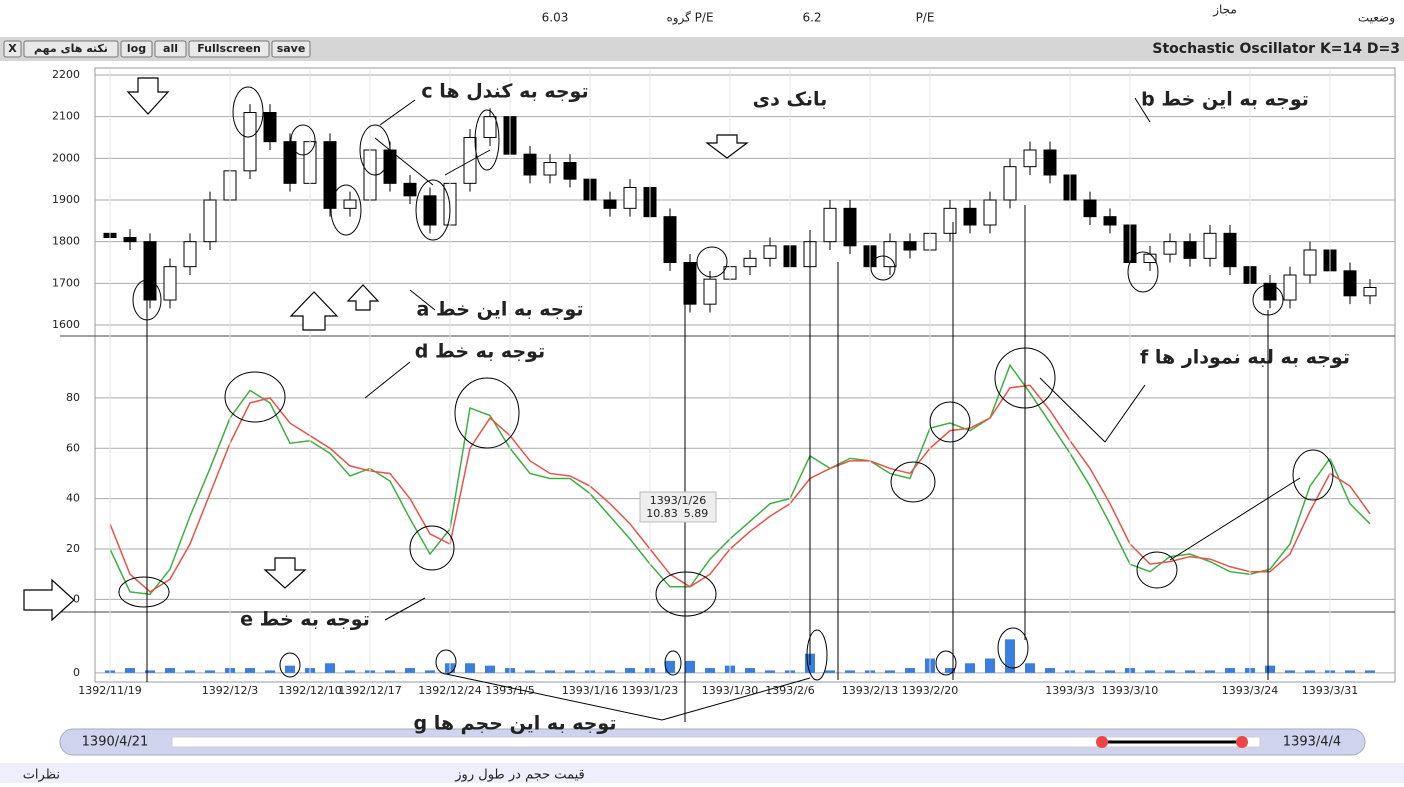 The width and height of the screenshot is (1404, 787). What do you see at coordinates (1376, 18) in the screenshot?
I see `status-label: وضعیت` at bounding box center [1376, 18].